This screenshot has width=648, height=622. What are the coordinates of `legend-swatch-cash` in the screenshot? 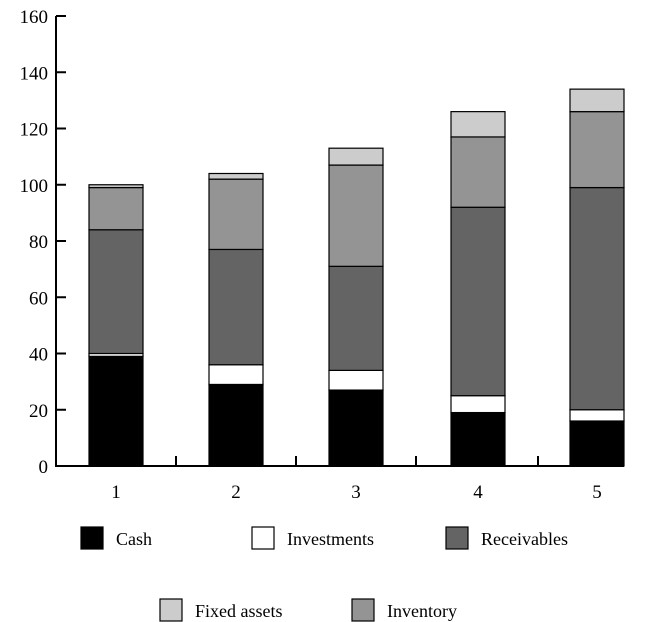 It's located at (92, 538).